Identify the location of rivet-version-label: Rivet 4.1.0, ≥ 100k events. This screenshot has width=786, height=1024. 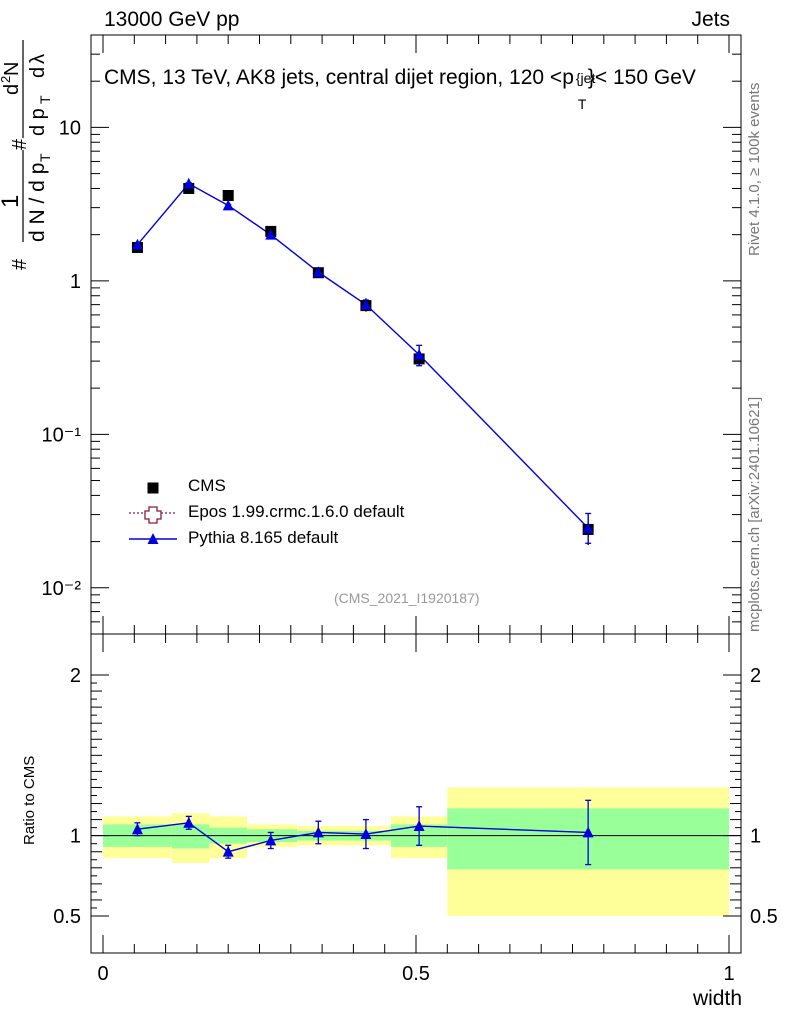
(754, 169).